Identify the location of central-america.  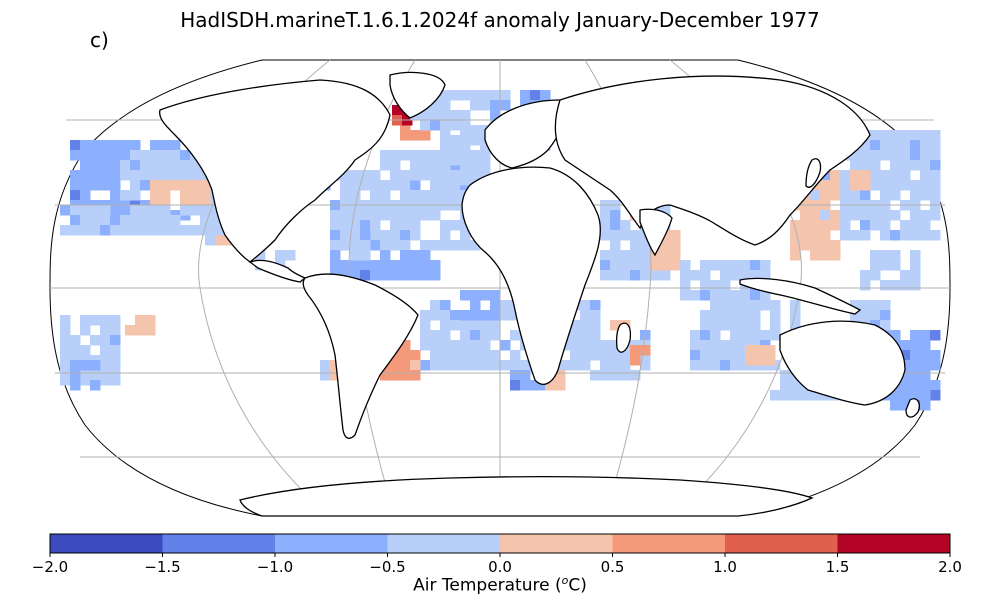
(277, 271).